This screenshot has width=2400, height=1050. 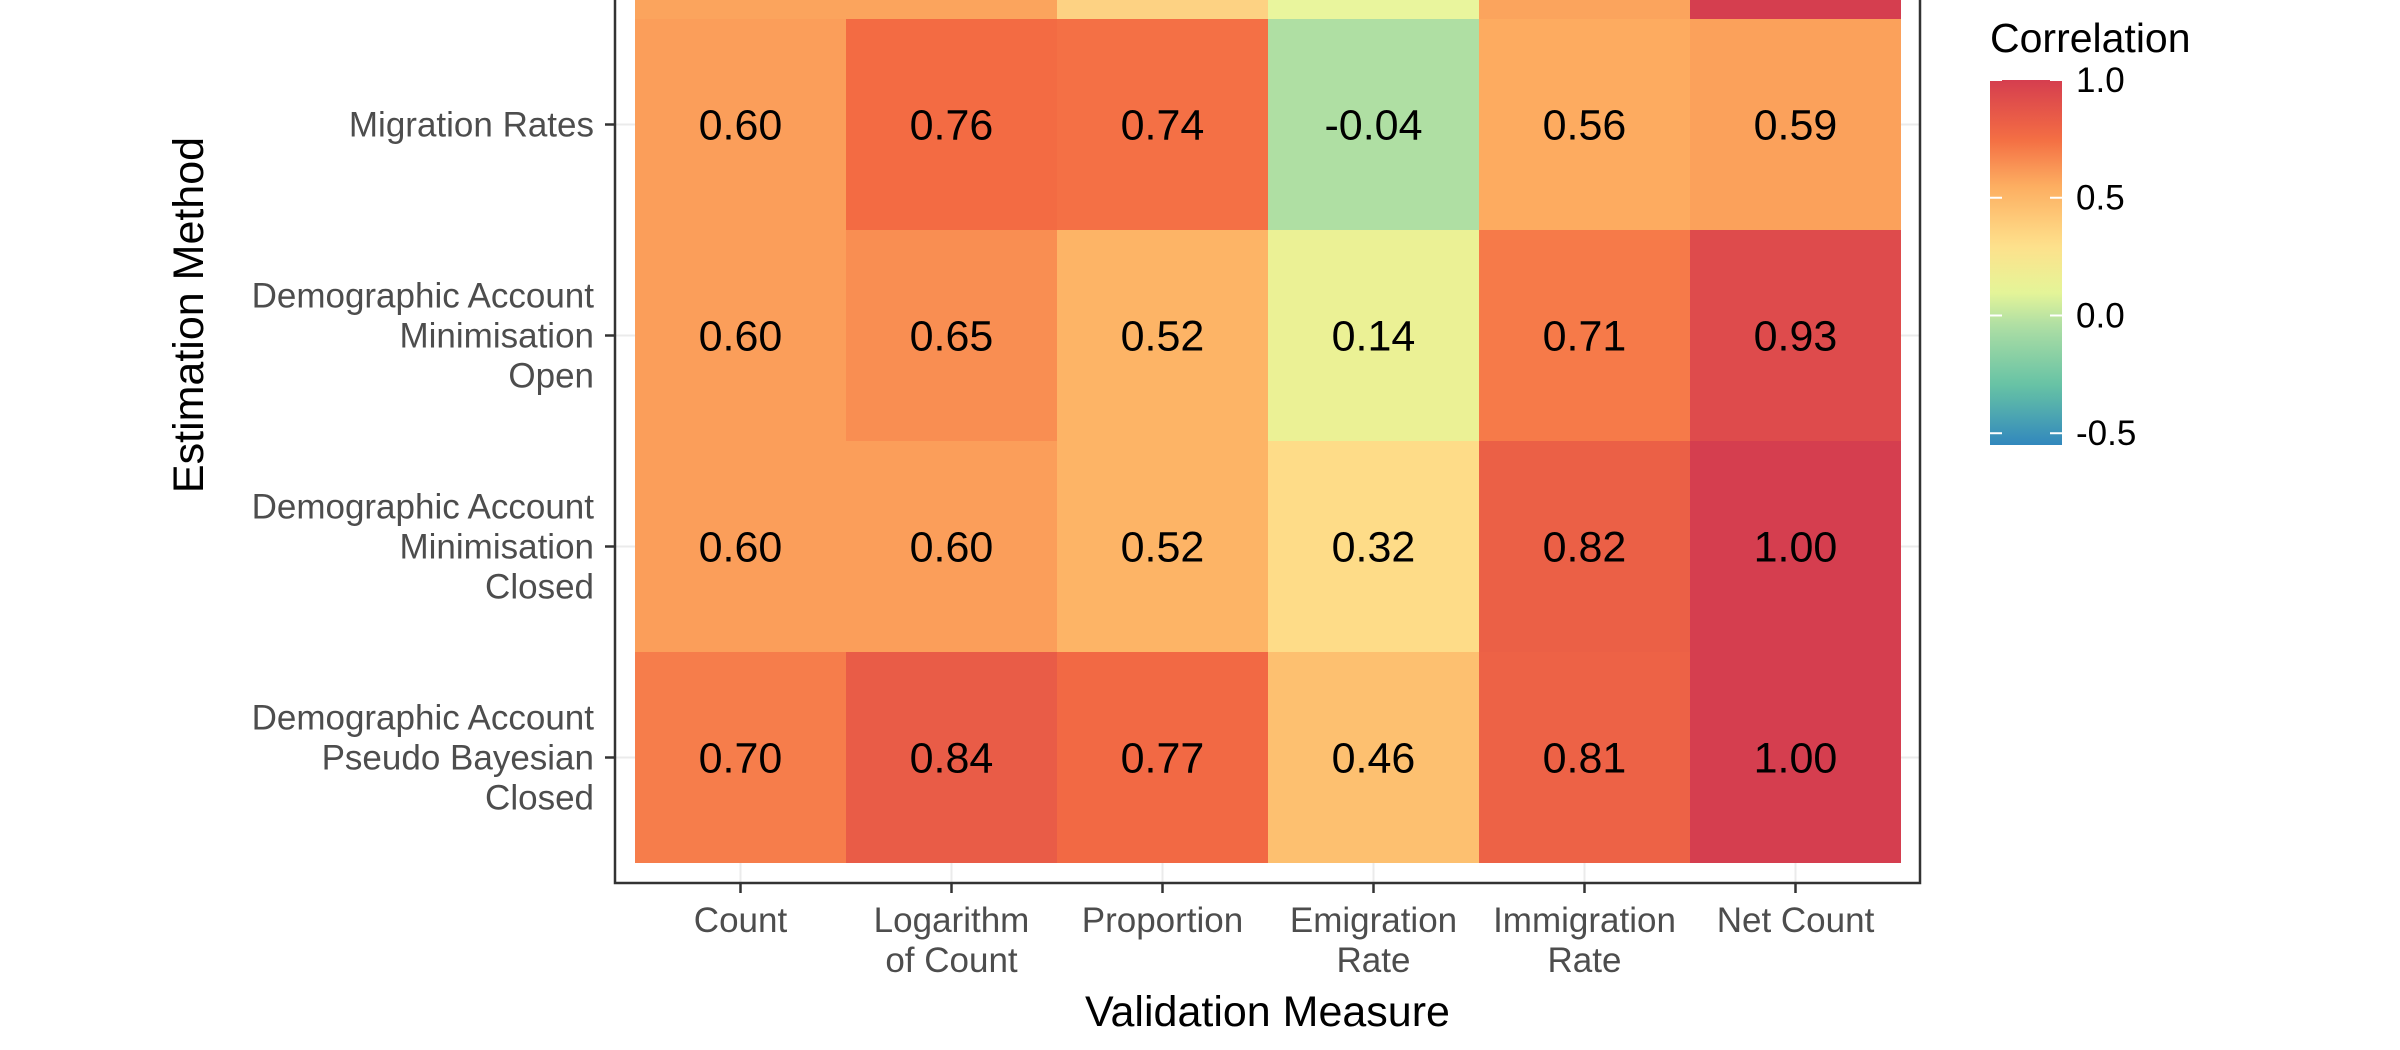 I want to click on cell-value-label: 0.81, so click(x=1585, y=759).